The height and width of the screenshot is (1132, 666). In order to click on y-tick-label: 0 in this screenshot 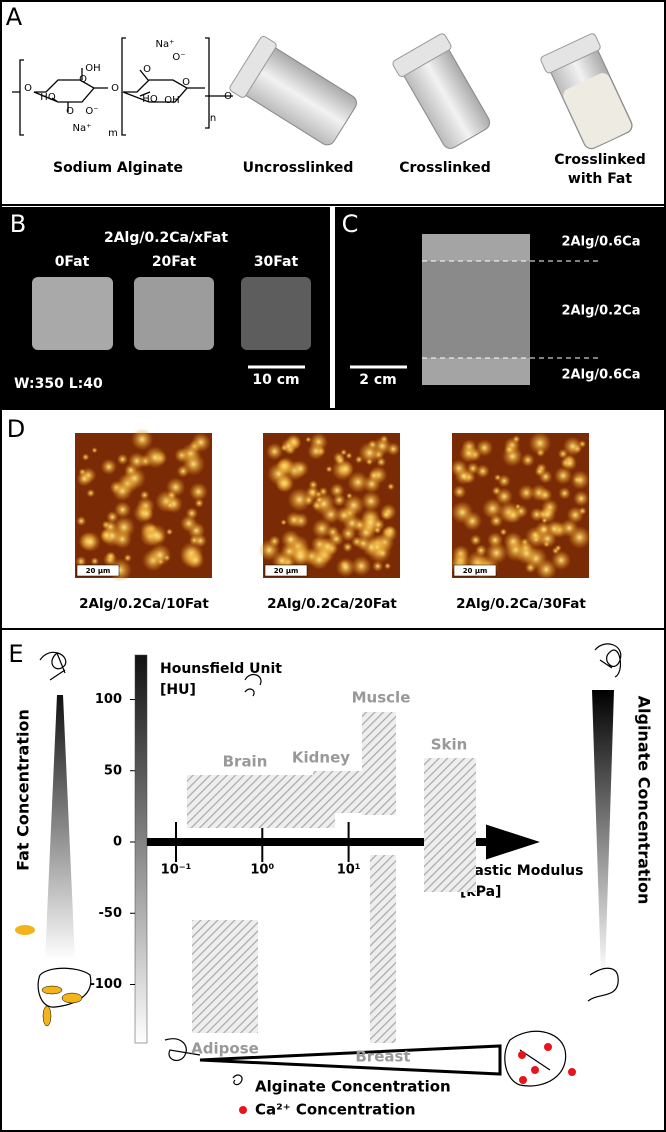, I will do `click(117, 842)`.